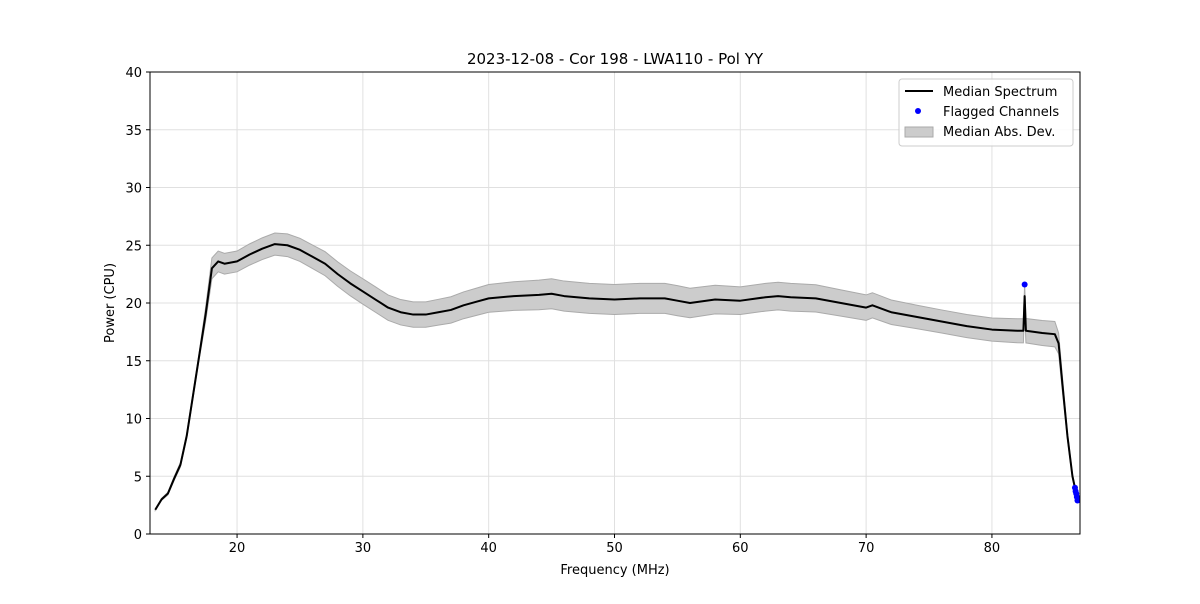 This screenshot has width=1200, height=604. What do you see at coordinates (614, 548) in the screenshot?
I see `x-tick-label: 50` at bounding box center [614, 548].